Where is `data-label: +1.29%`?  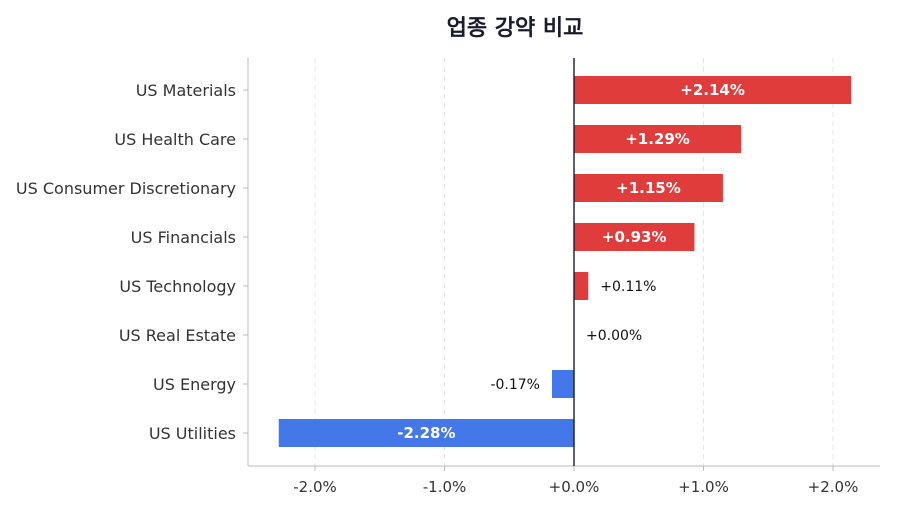 data-label: +1.29% is located at coordinates (657, 139).